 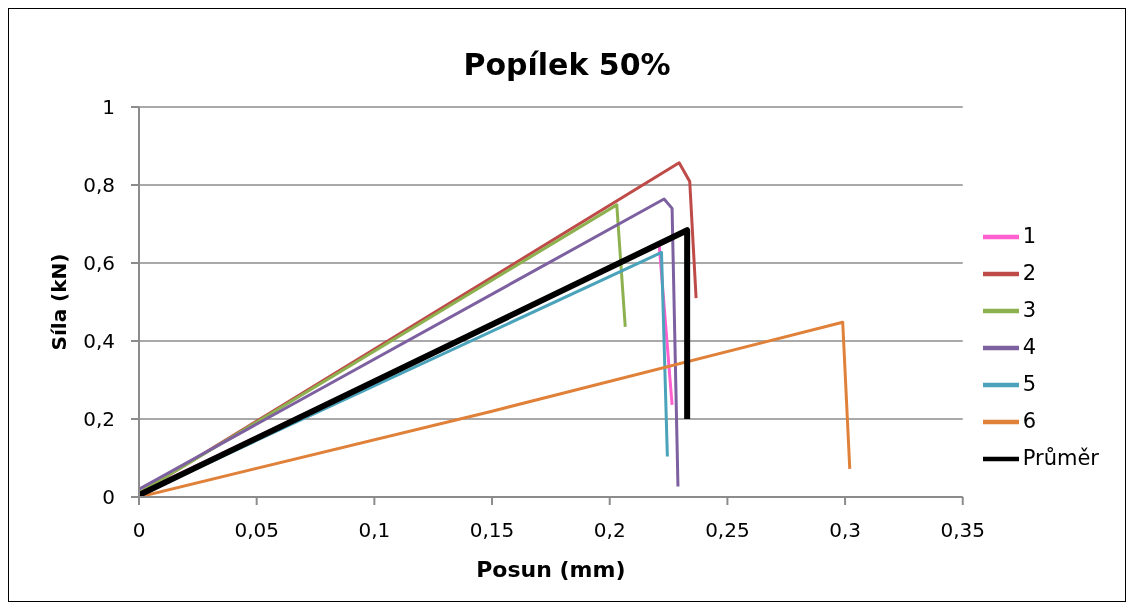 What do you see at coordinates (1060, 457) in the screenshot?
I see `legend-label: Průměr` at bounding box center [1060, 457].